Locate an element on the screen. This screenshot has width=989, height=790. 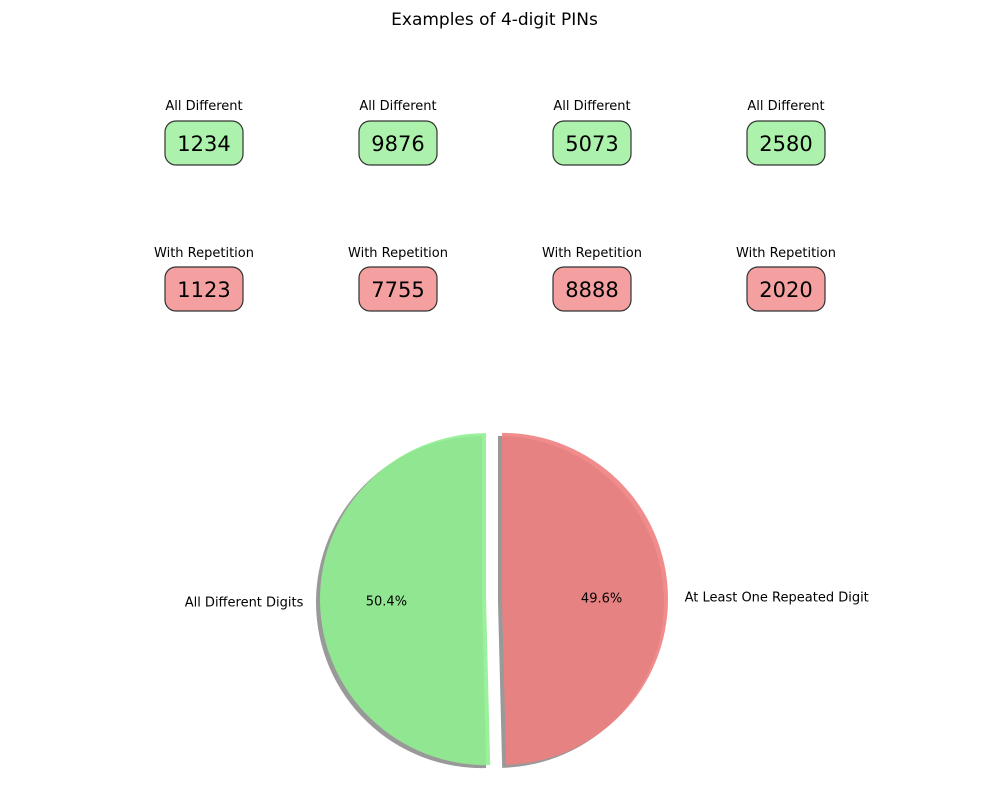
pin-example: All Different 2580 is located at coordinates (786, 132).